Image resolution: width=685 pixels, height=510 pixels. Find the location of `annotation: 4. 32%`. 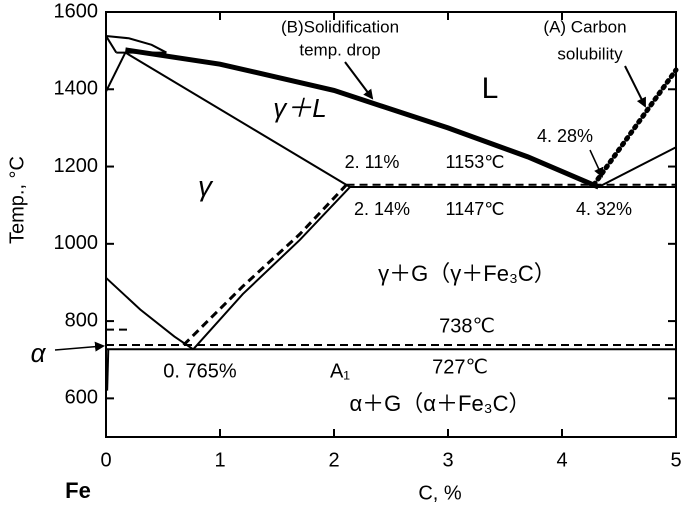

annotation: 4. 32% is located at coordinates (604, 209).